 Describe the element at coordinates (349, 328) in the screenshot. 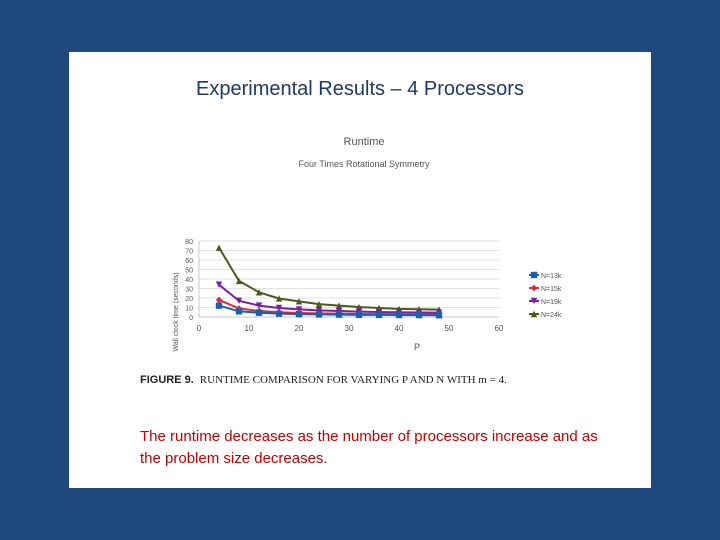

I see `x-tick-label: 30` at that location.